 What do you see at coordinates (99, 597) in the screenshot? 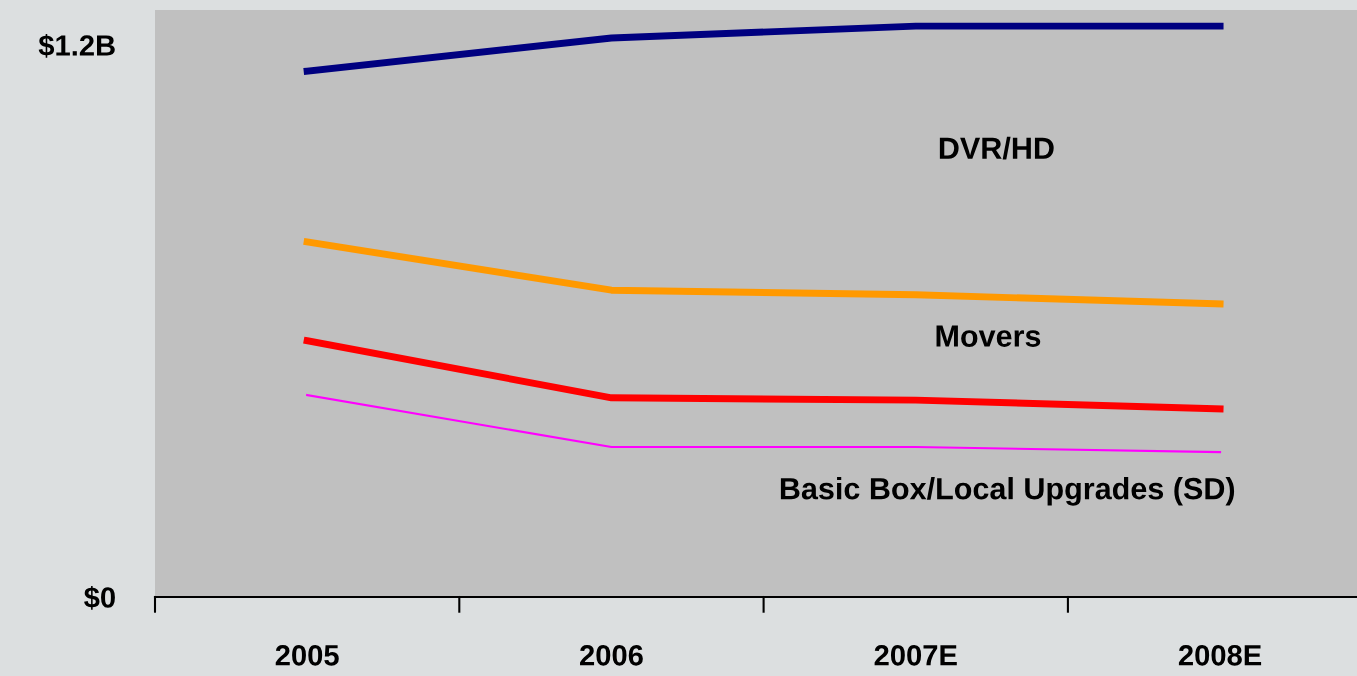
I see `y-tick-label: $0` at bounding box center [99, 597].